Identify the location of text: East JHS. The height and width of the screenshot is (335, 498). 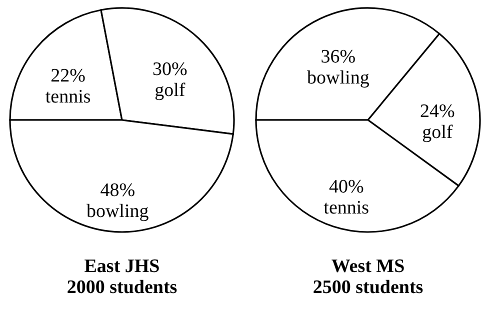
(122, 267).